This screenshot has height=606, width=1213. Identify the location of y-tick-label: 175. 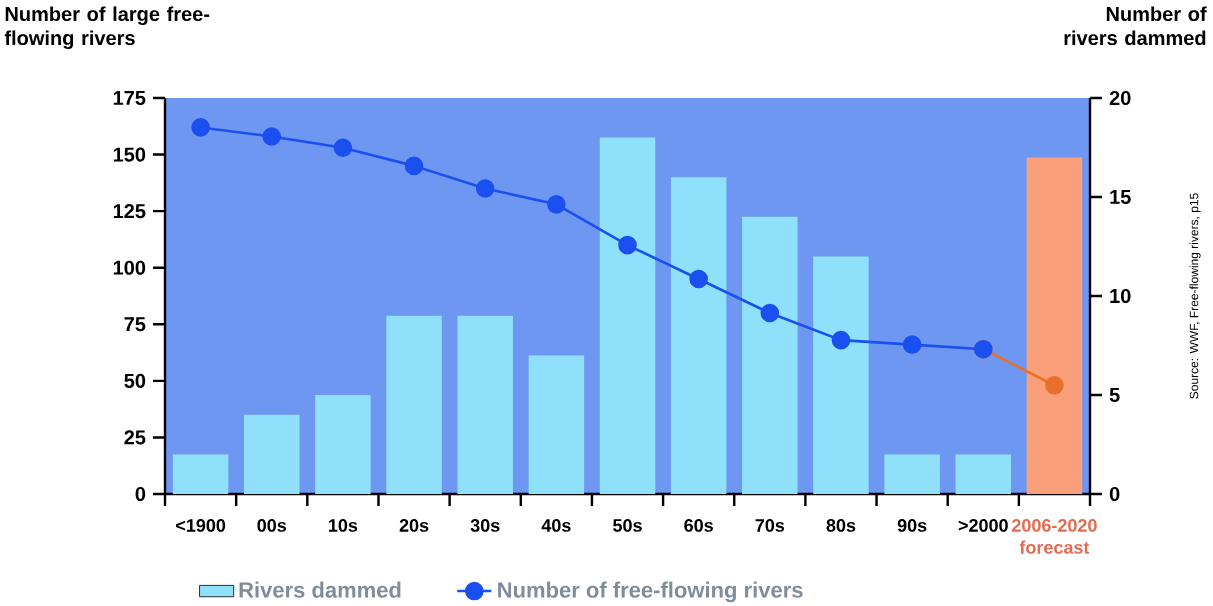
(129, 98).